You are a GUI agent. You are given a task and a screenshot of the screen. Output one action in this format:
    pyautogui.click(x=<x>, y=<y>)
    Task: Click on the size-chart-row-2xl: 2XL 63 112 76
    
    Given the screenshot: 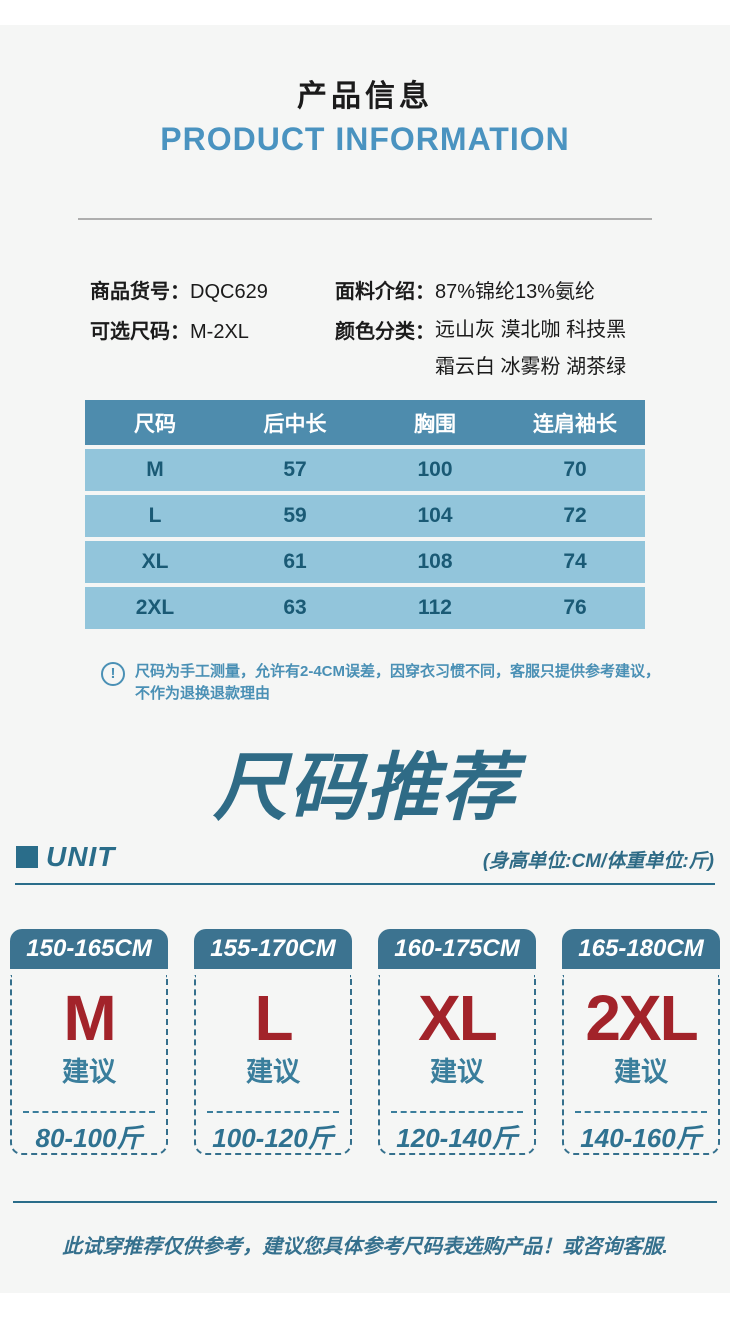 What is the action you would take?
    pyautogui.click(x=365, y=608)
    